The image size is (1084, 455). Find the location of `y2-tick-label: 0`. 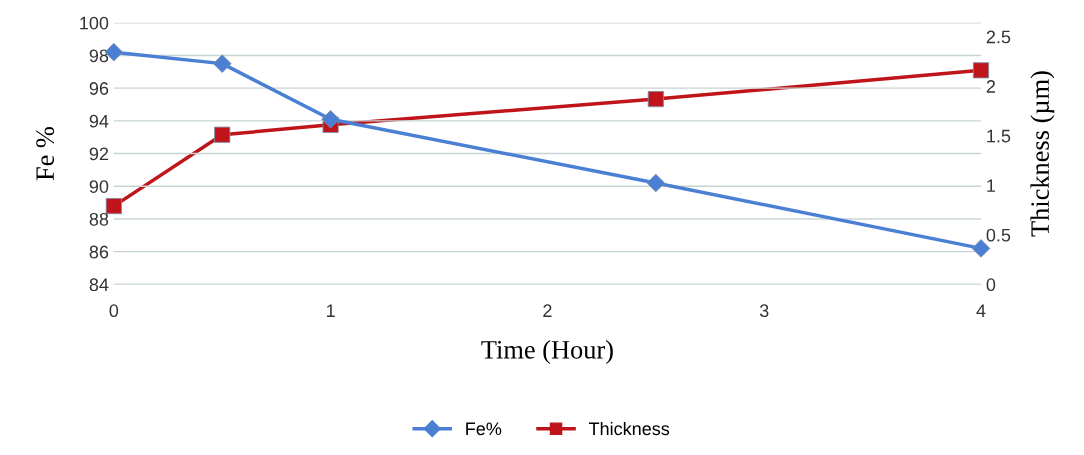

y2-tick-label: 0 is located at coordinates (991, 285).